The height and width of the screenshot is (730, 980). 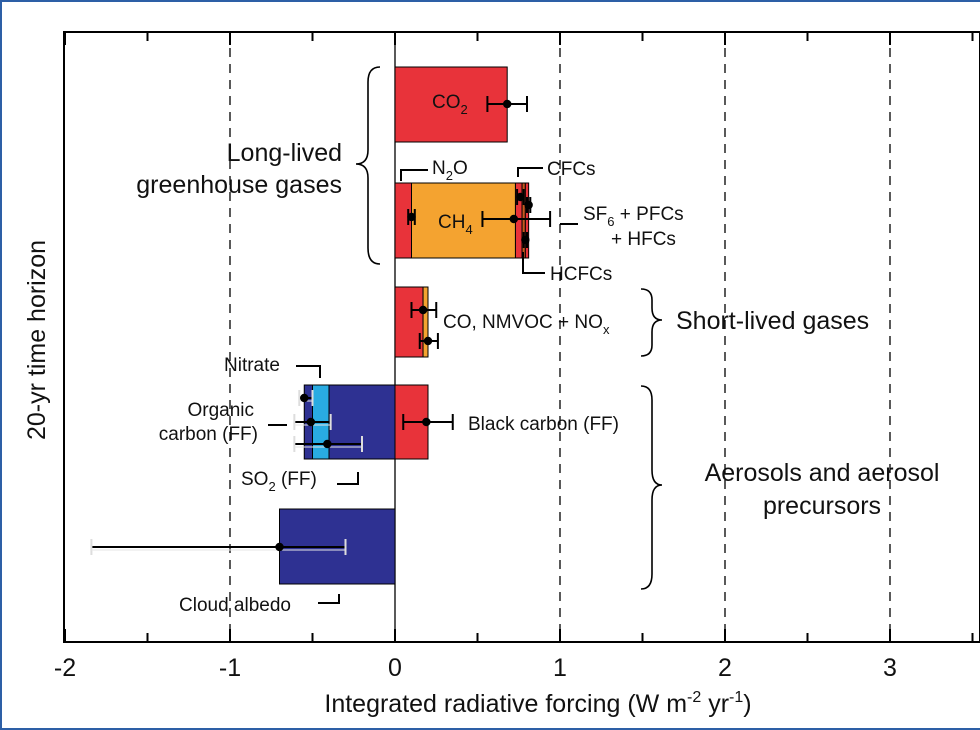 I want to click on black-carbon-label: Black carbon (FF), so click(x=543, y=424).